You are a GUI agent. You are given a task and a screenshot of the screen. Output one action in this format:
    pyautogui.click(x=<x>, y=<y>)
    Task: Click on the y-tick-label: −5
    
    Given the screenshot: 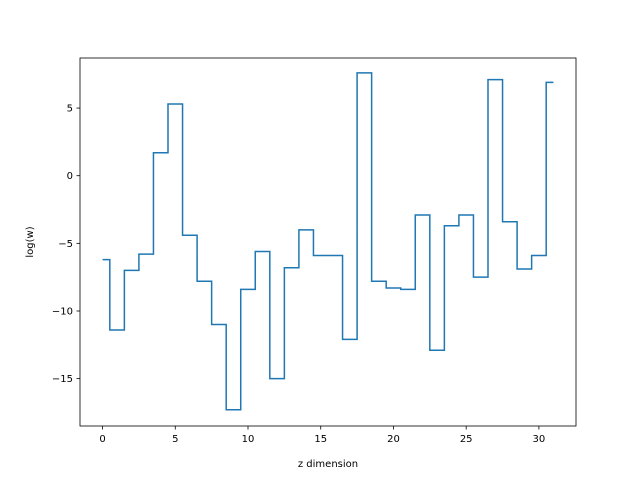 What is the action you would take?
    pyautogui.click(x=65, y=244)
    